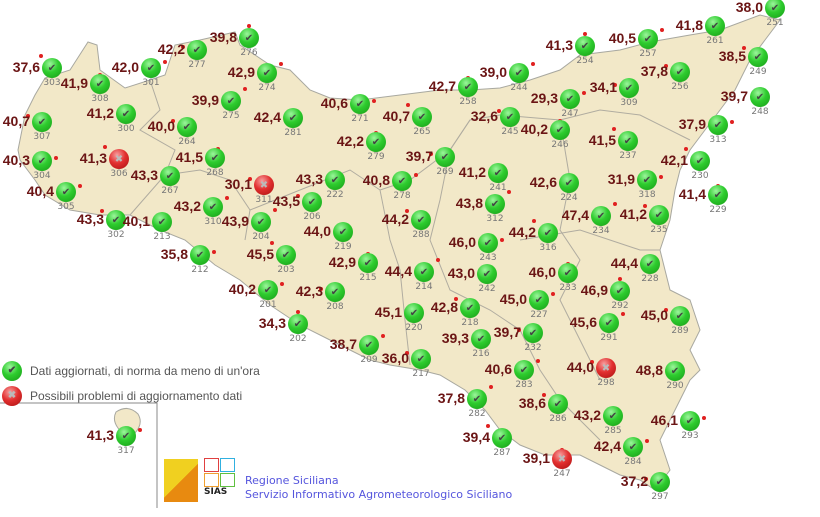  I want to click on station-id: 279, so click(376, 157).